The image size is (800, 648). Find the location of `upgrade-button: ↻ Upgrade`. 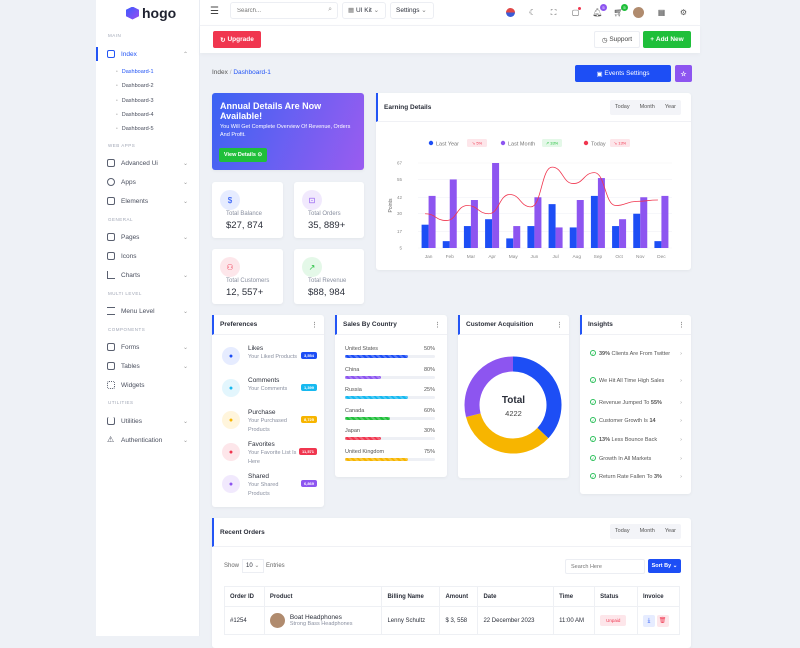

upgrade-button: ↻ Upgrade is located at coordinates (237, 39).